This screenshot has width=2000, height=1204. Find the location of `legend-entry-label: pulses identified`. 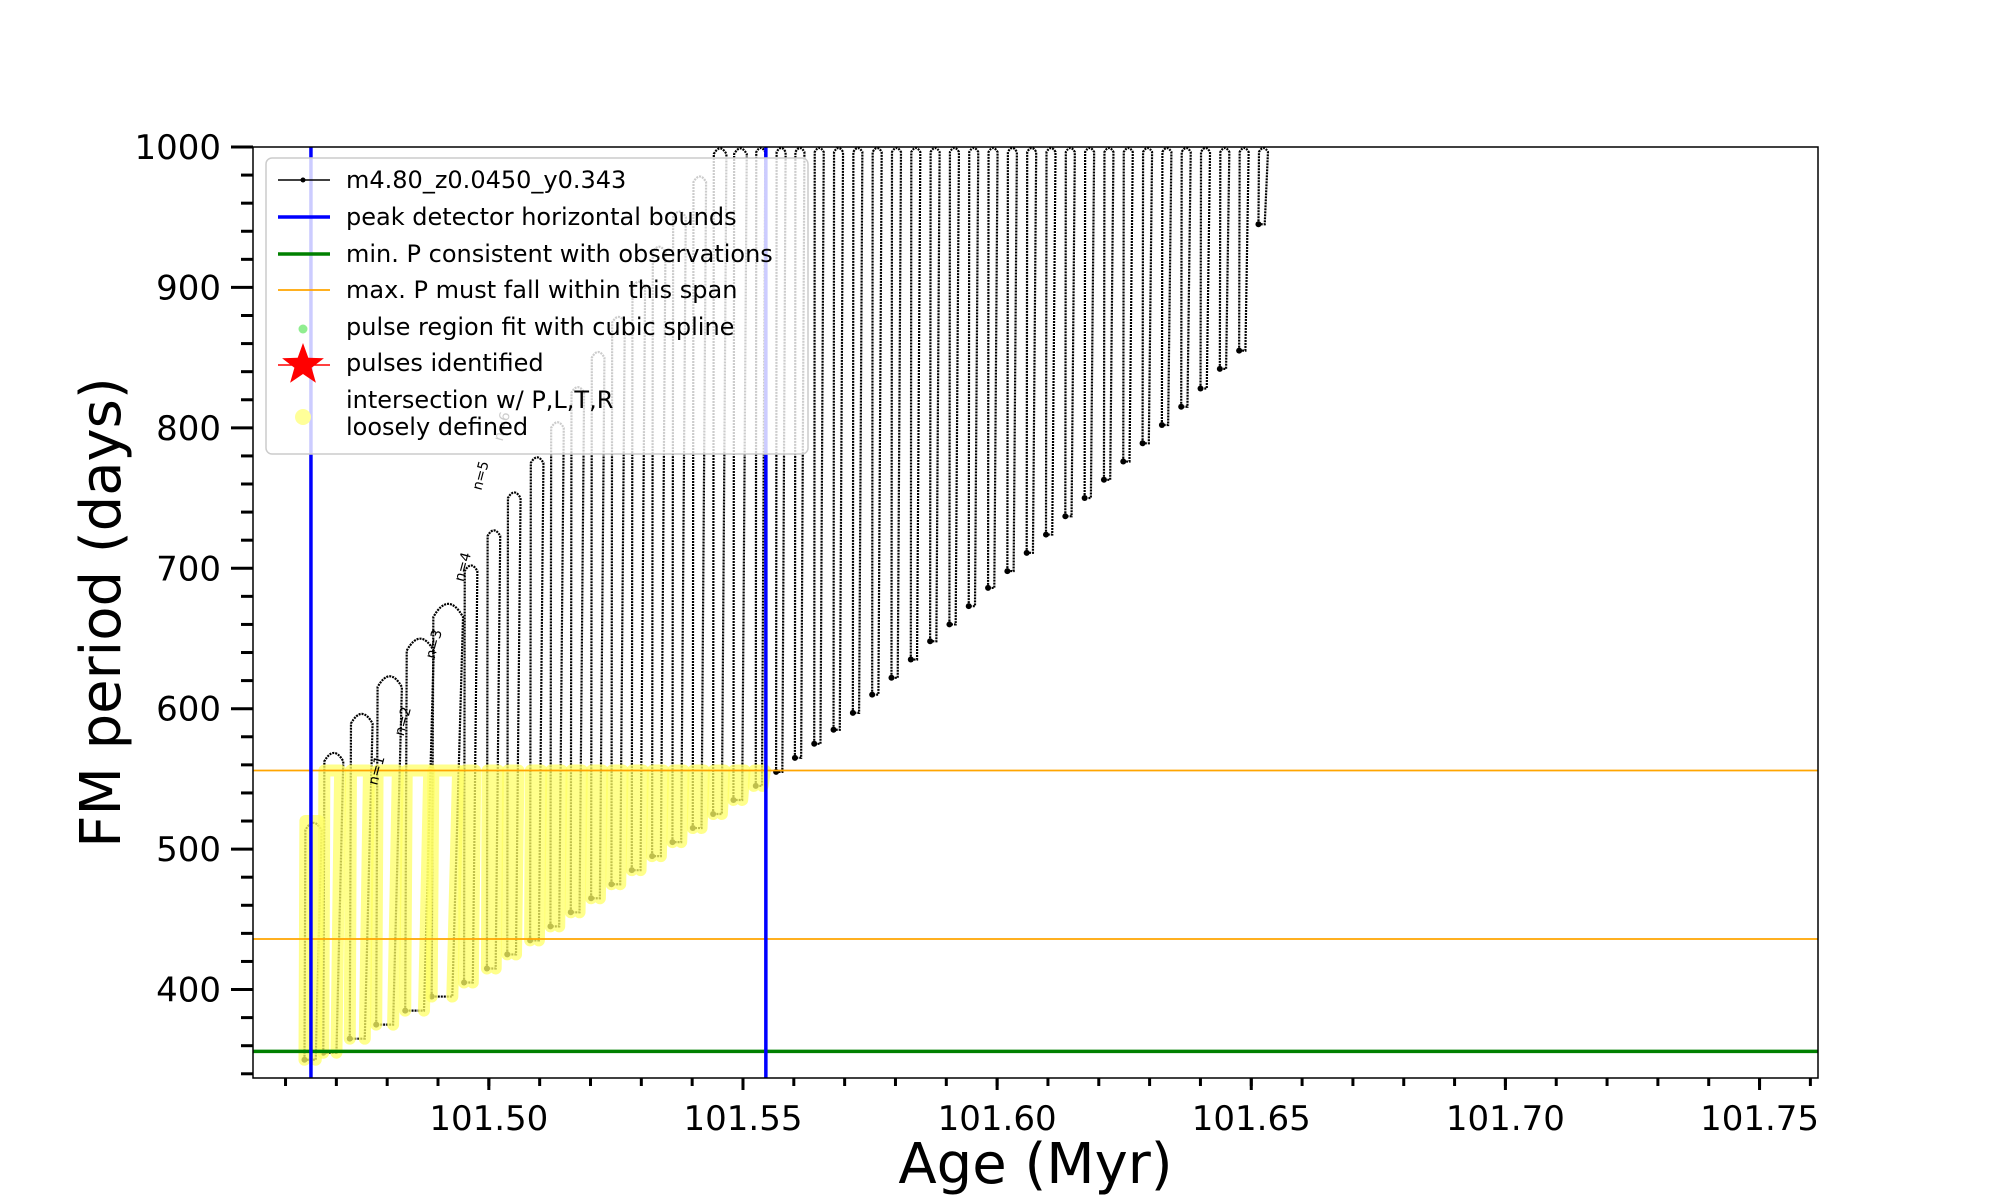

legend-entry-label: pulses identified is located at coordinates (445, 363).